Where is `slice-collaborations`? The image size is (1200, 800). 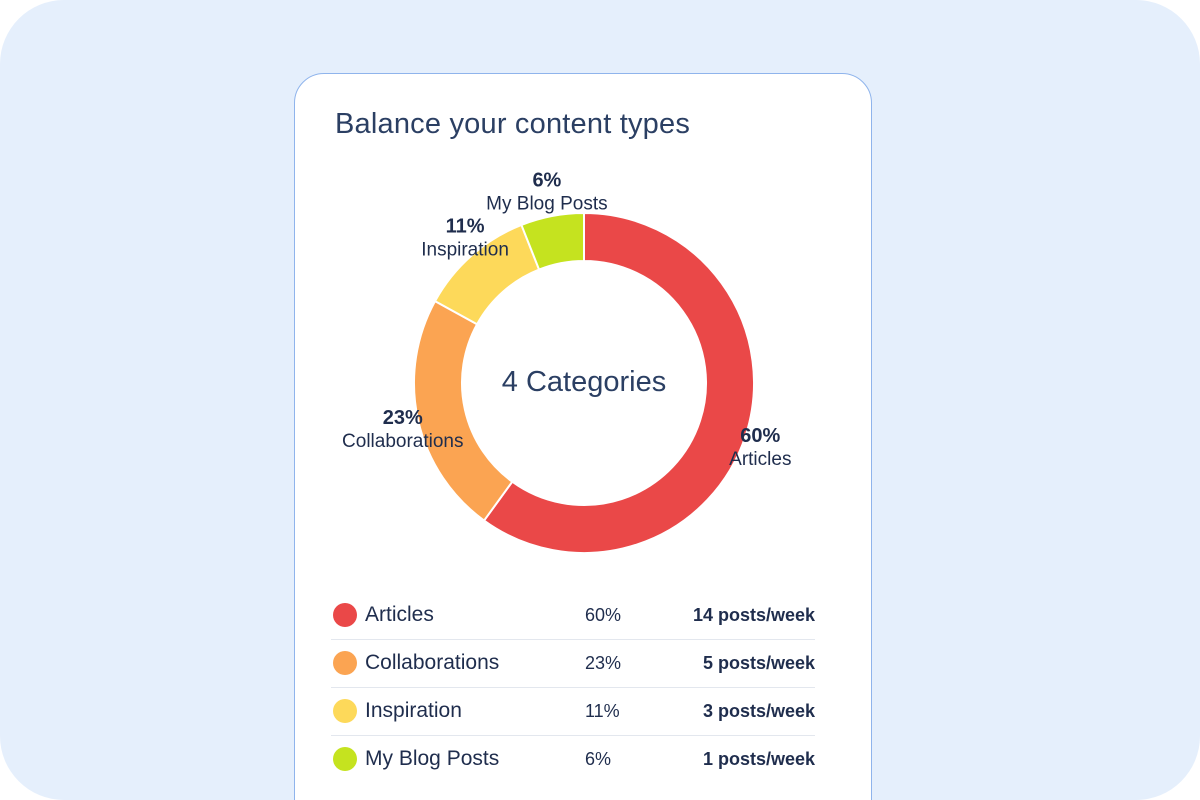
slice-collaborations is located at coordinates (463, 410).